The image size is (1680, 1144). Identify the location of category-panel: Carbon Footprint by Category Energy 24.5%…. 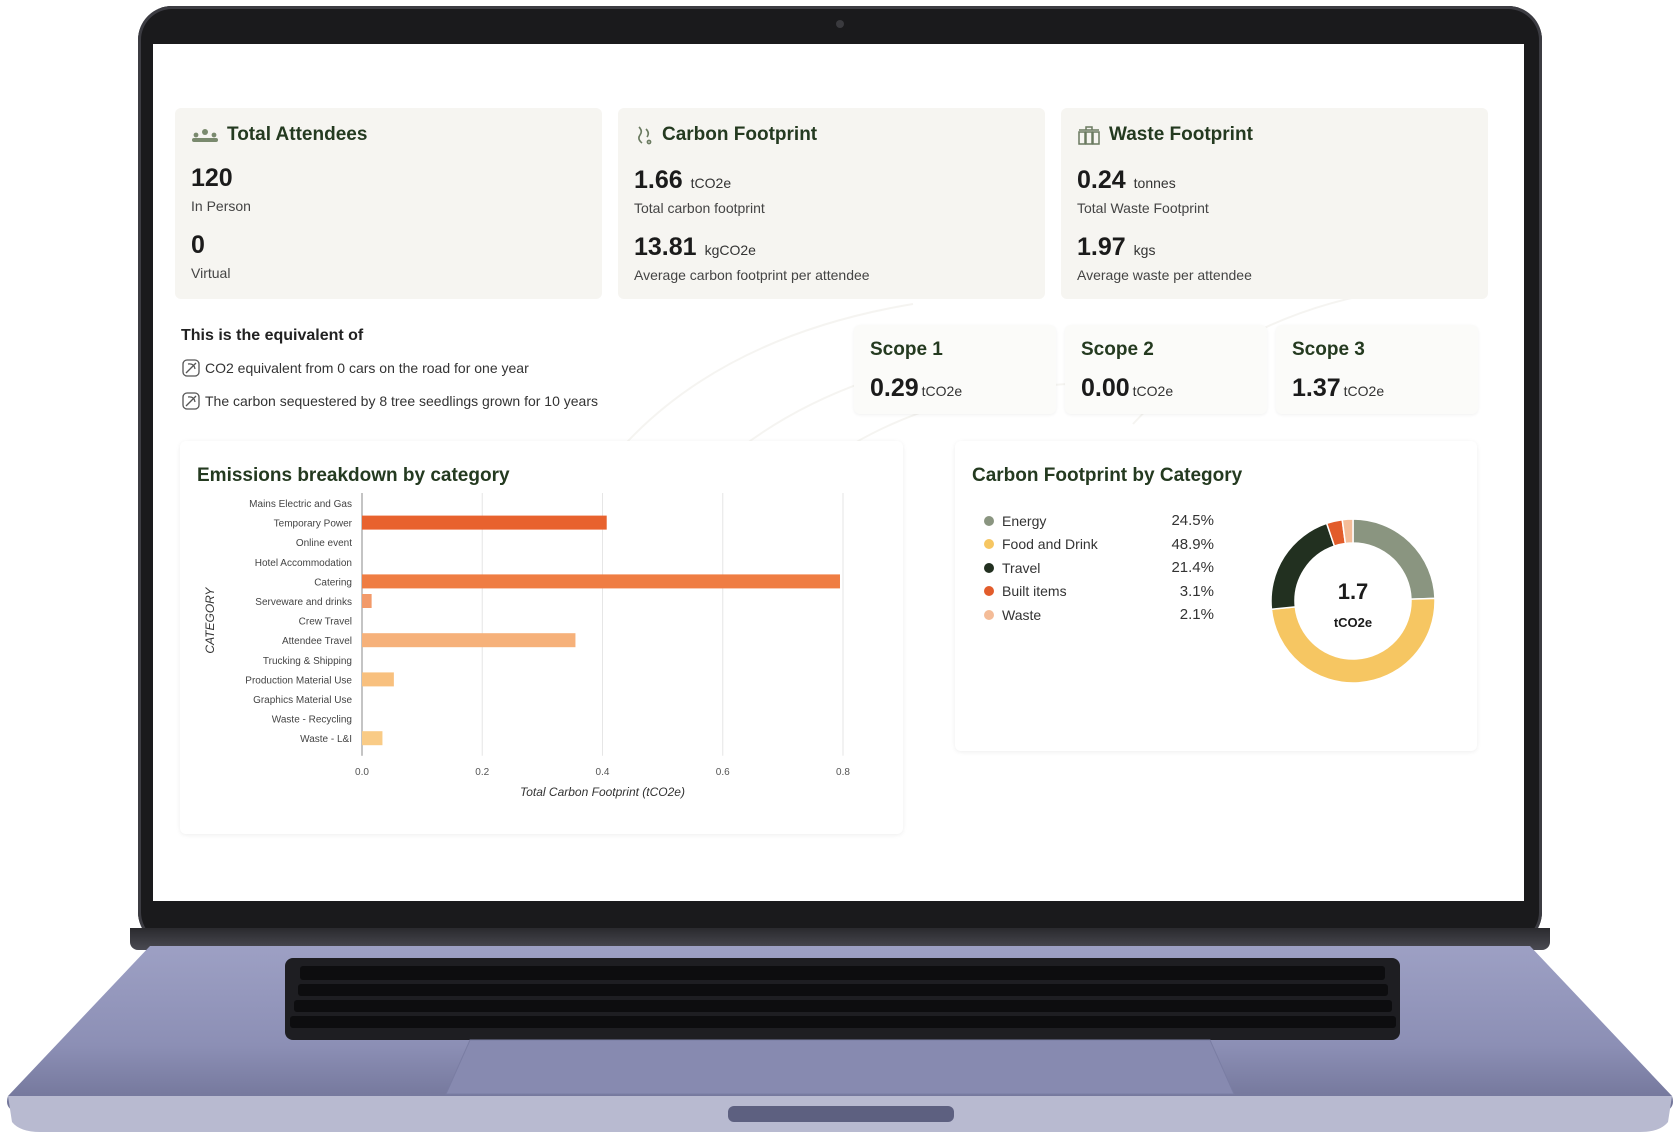
(1216, 596).